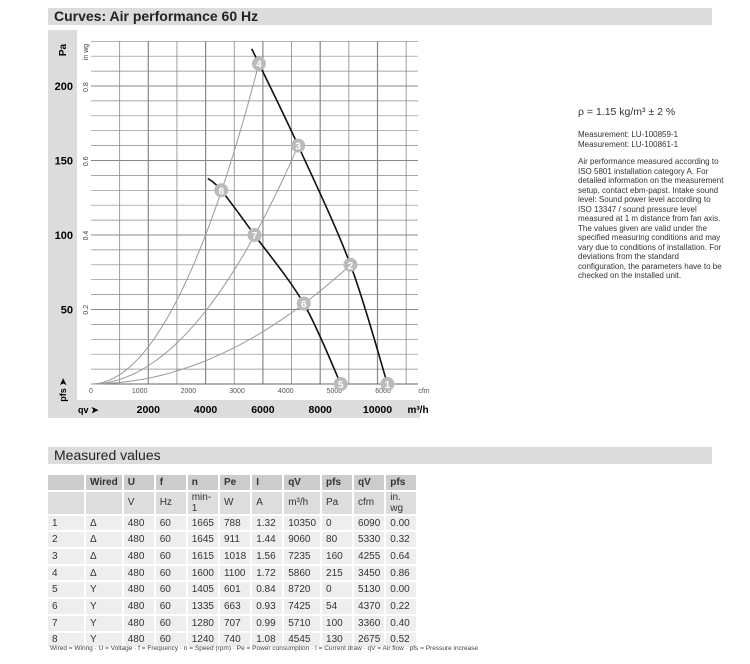  I want to click on table-cell: 80, so click(337, 540).